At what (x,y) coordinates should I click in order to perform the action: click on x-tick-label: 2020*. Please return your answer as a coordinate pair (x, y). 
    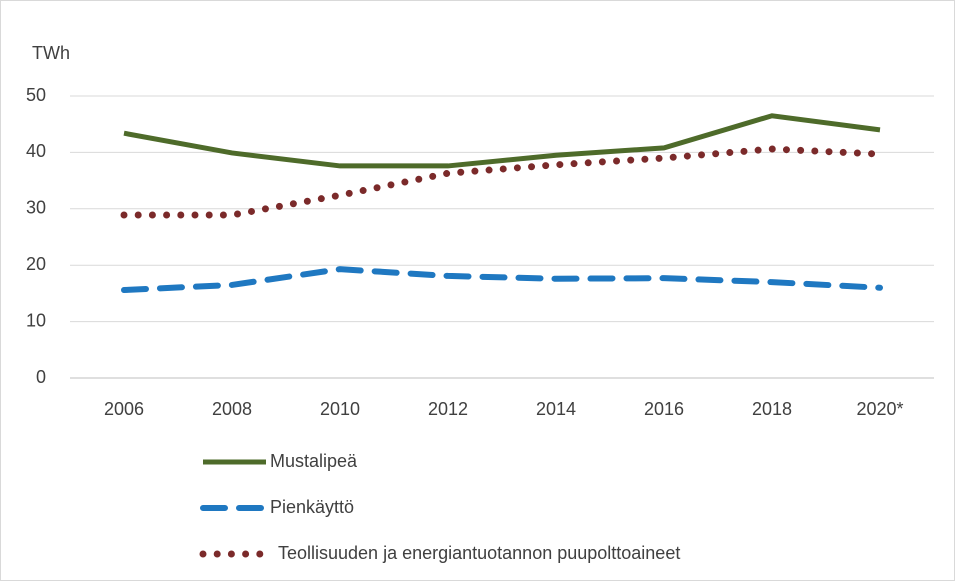
    Looking at the image, I should click on (879, 409).